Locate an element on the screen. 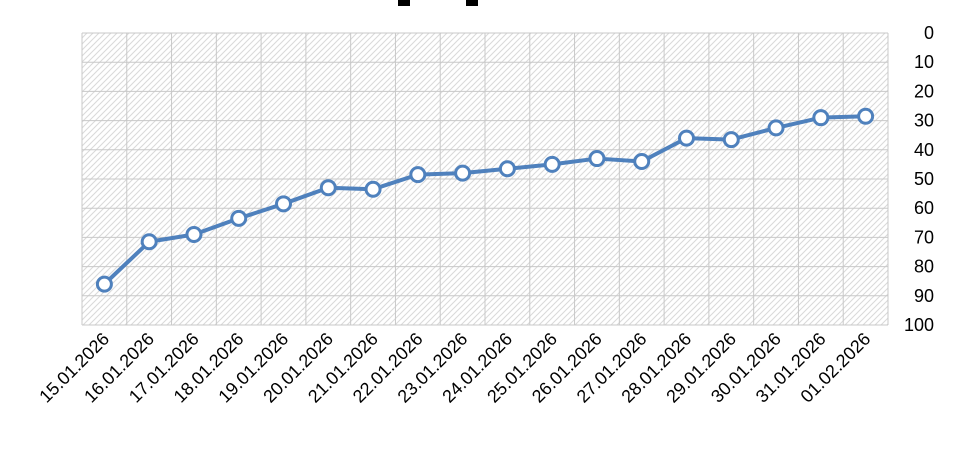  y-tick-label: 70 is located at coordinates (924, 237).